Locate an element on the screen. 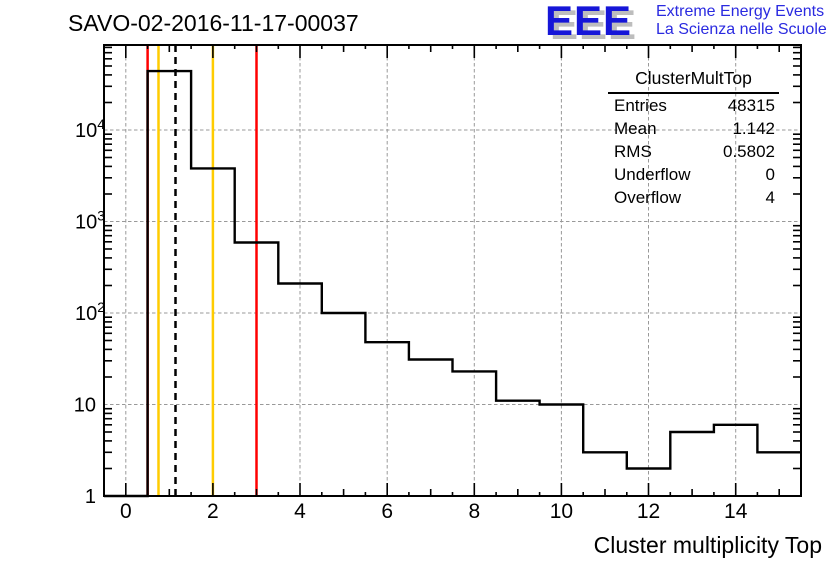  plot-title: SAVO-02-2016-11-17-00037 is located at coordinates (213, 23).